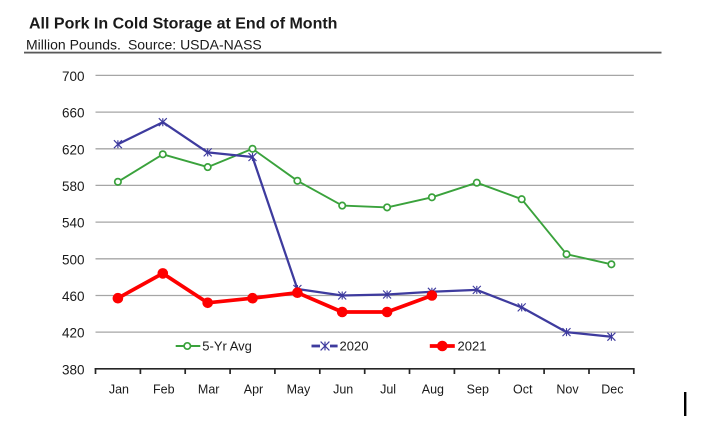 This screenshot has height=421, width=712. Describe the element at coordinates (73, 149) in the screenshot. I see `svg-text: 620` at that location.